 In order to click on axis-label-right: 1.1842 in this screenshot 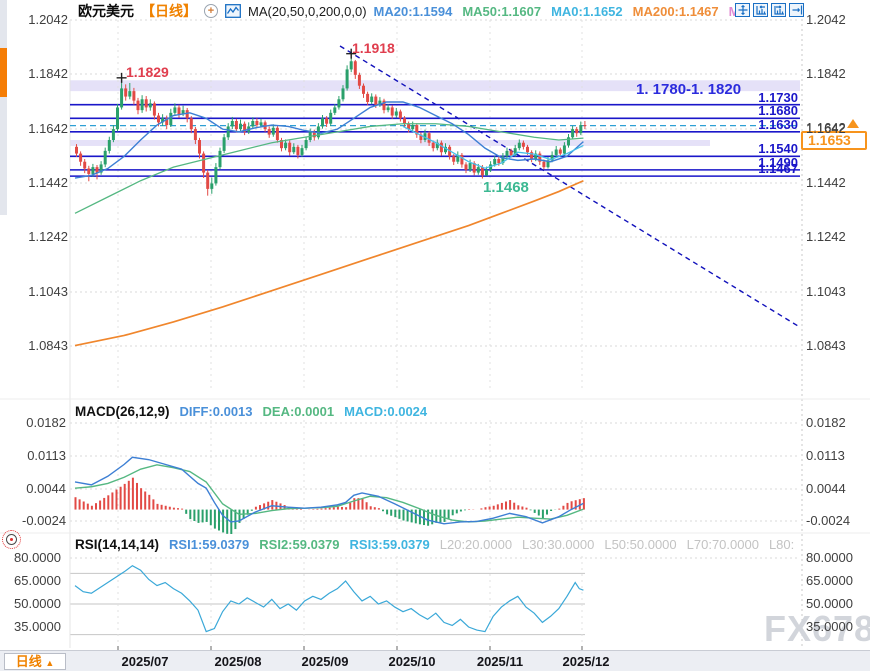, I will do `click(826, 73)`.